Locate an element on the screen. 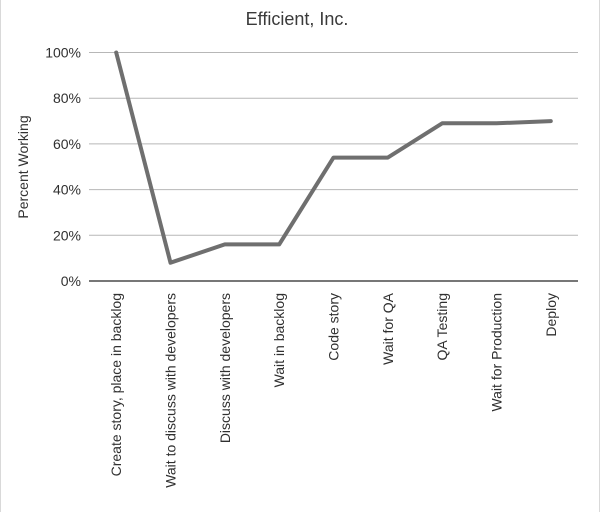 This screenshot has height=512, width=600. x-category-label: Create story, place in backlog is located at coordinates (116, 384).